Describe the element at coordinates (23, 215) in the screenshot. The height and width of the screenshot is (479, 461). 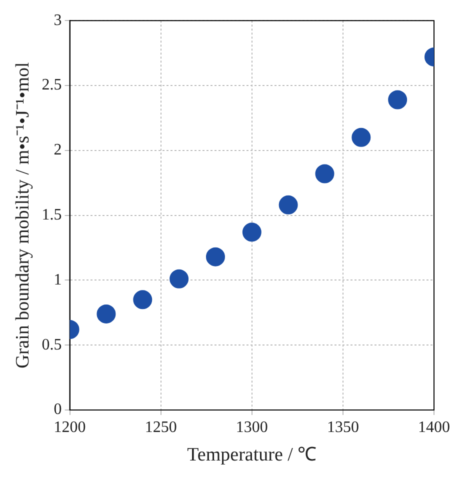
I see `y-axis-title: Grain boundary mobility / m•s⁻¹•J⁻¹•mol` at that location.